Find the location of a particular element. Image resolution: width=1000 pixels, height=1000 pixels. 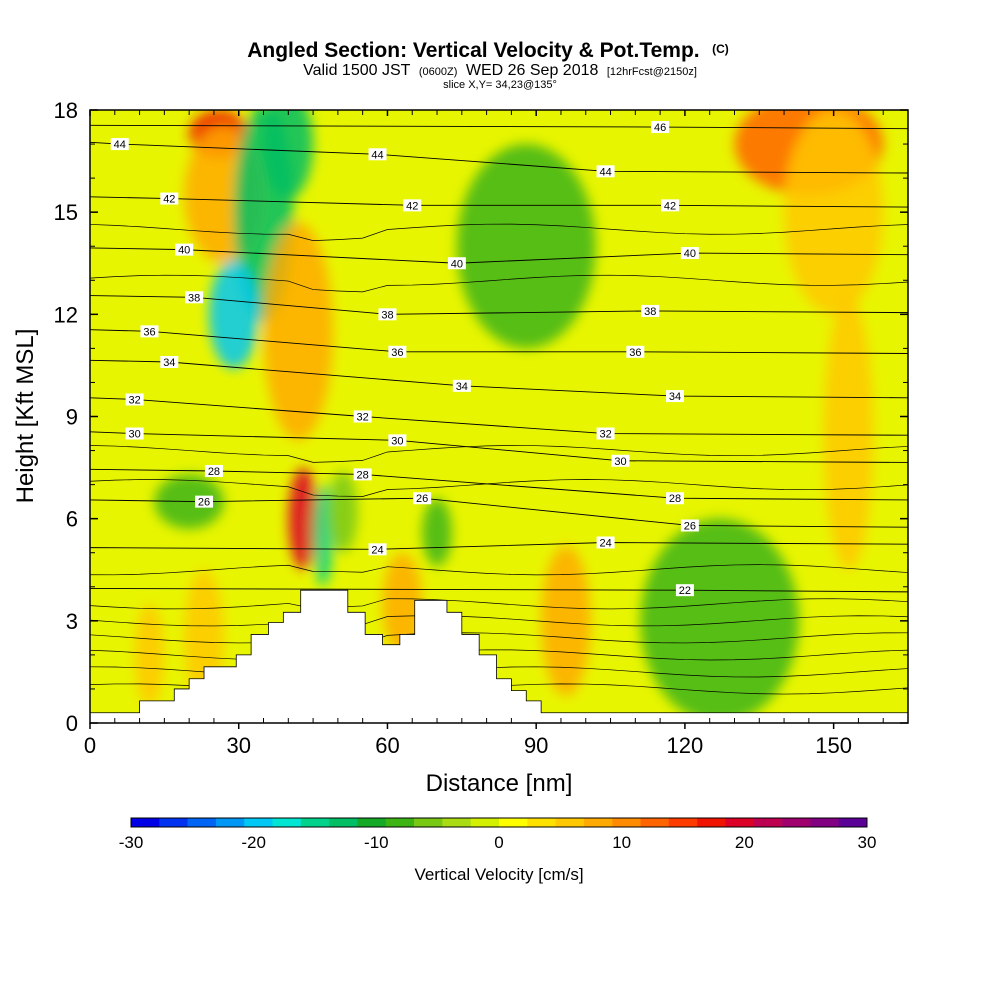

colorbar: -30 -20 -10 0 10 20 30 is located at coordinates (498, 834).